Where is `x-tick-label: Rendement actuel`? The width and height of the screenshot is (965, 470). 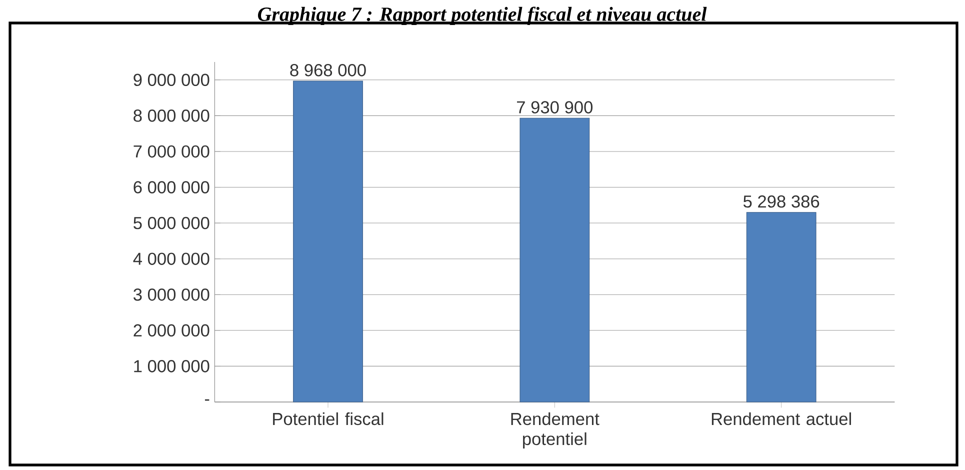
x-tick-label: Rendement actuel is located at coordinates (781, 419).